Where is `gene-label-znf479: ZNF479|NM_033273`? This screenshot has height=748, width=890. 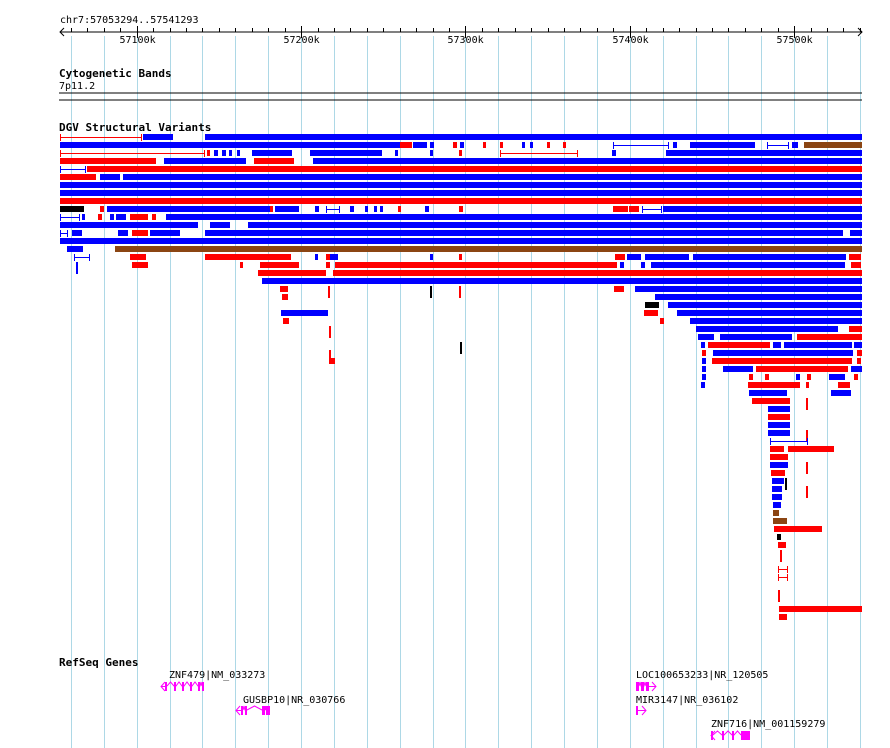 gene-label-znf479: ZNF479|NM_033273 is located at coordinates (217, 675).